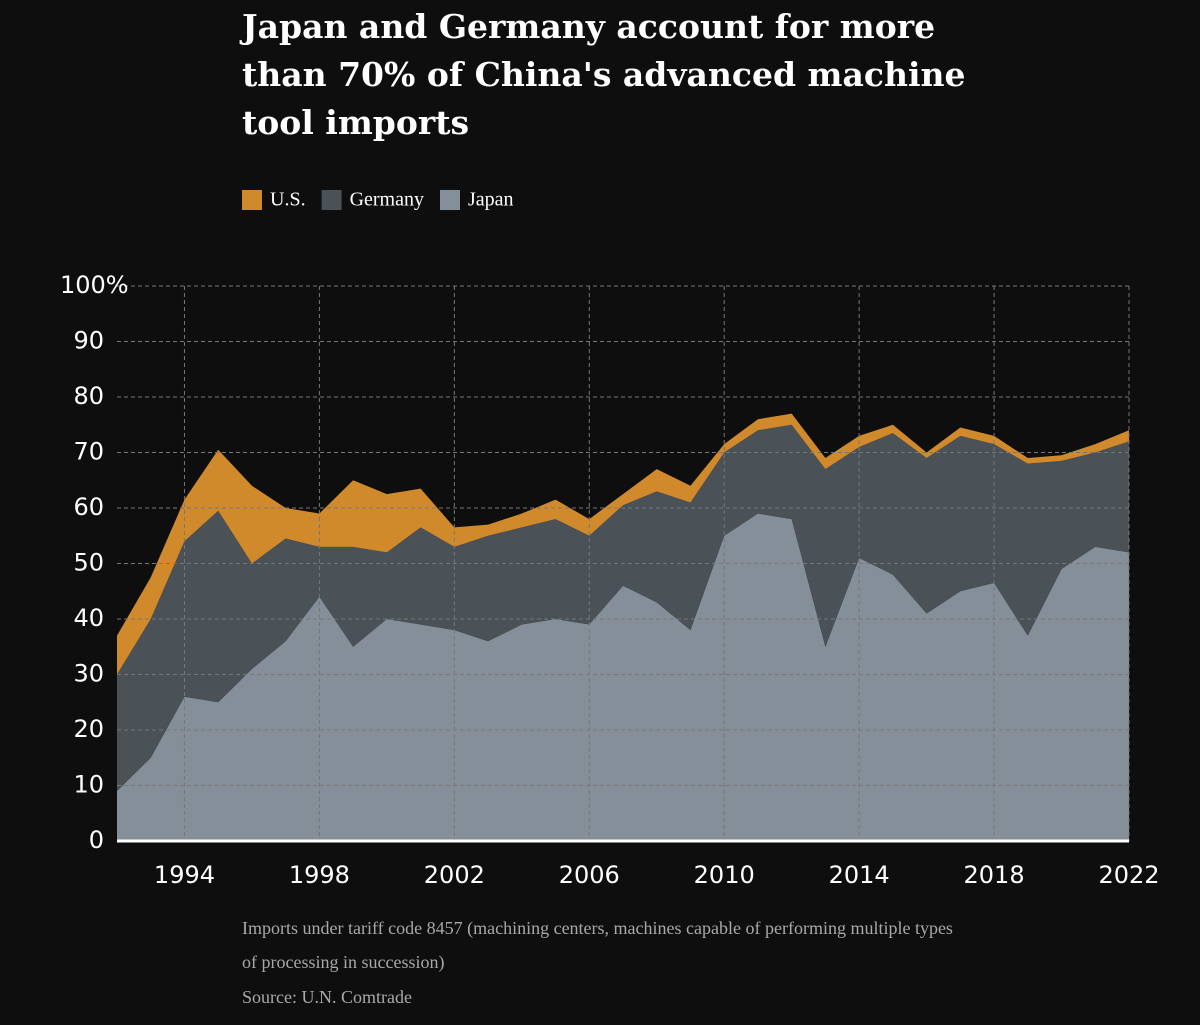  Describe the element at coordinates (88, 396) in the screenshot. I see `y-tick-label: 80` at that location.